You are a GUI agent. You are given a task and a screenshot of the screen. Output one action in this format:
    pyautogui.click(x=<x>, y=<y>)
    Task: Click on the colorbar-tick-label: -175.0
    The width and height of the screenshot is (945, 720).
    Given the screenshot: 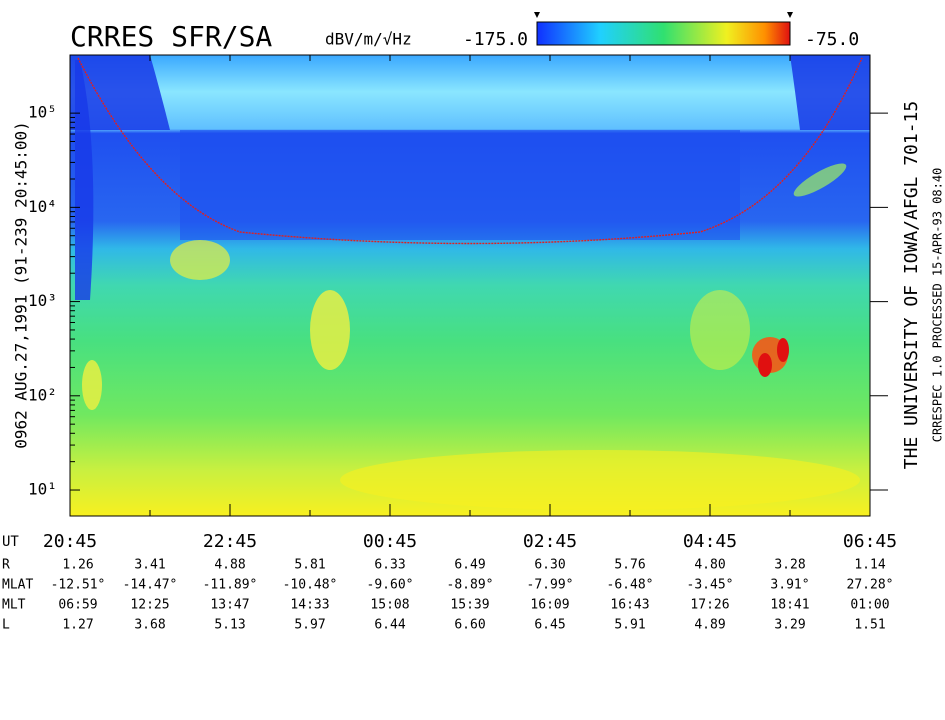 What is the action you would take?
    pyautogui.click(x=495, y=39)
    